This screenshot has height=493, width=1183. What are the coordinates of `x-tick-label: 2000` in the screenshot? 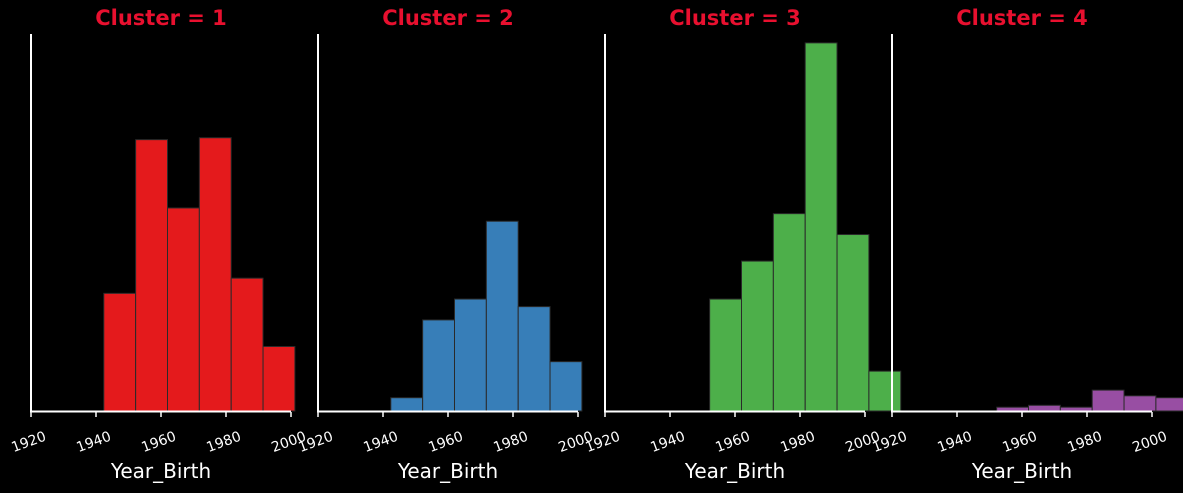 It's located at (1149, 442).